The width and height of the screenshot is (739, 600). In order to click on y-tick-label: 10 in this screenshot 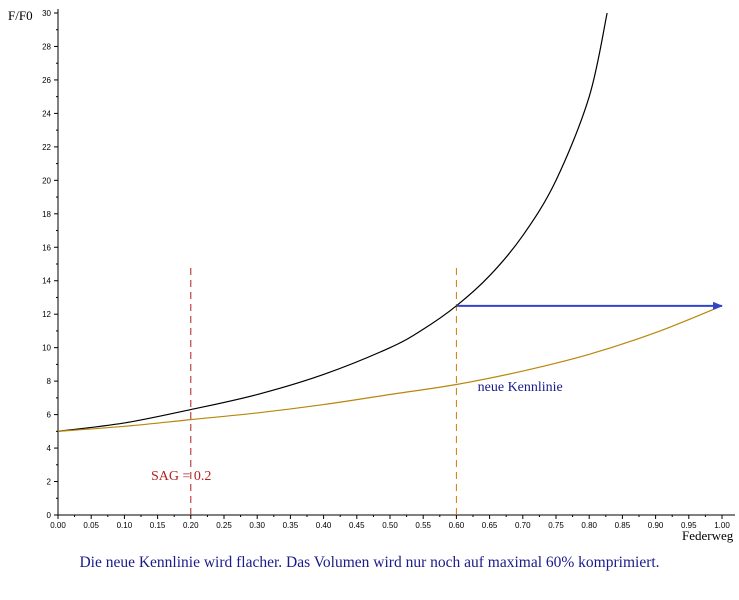, I will do `click(46, 348)`.